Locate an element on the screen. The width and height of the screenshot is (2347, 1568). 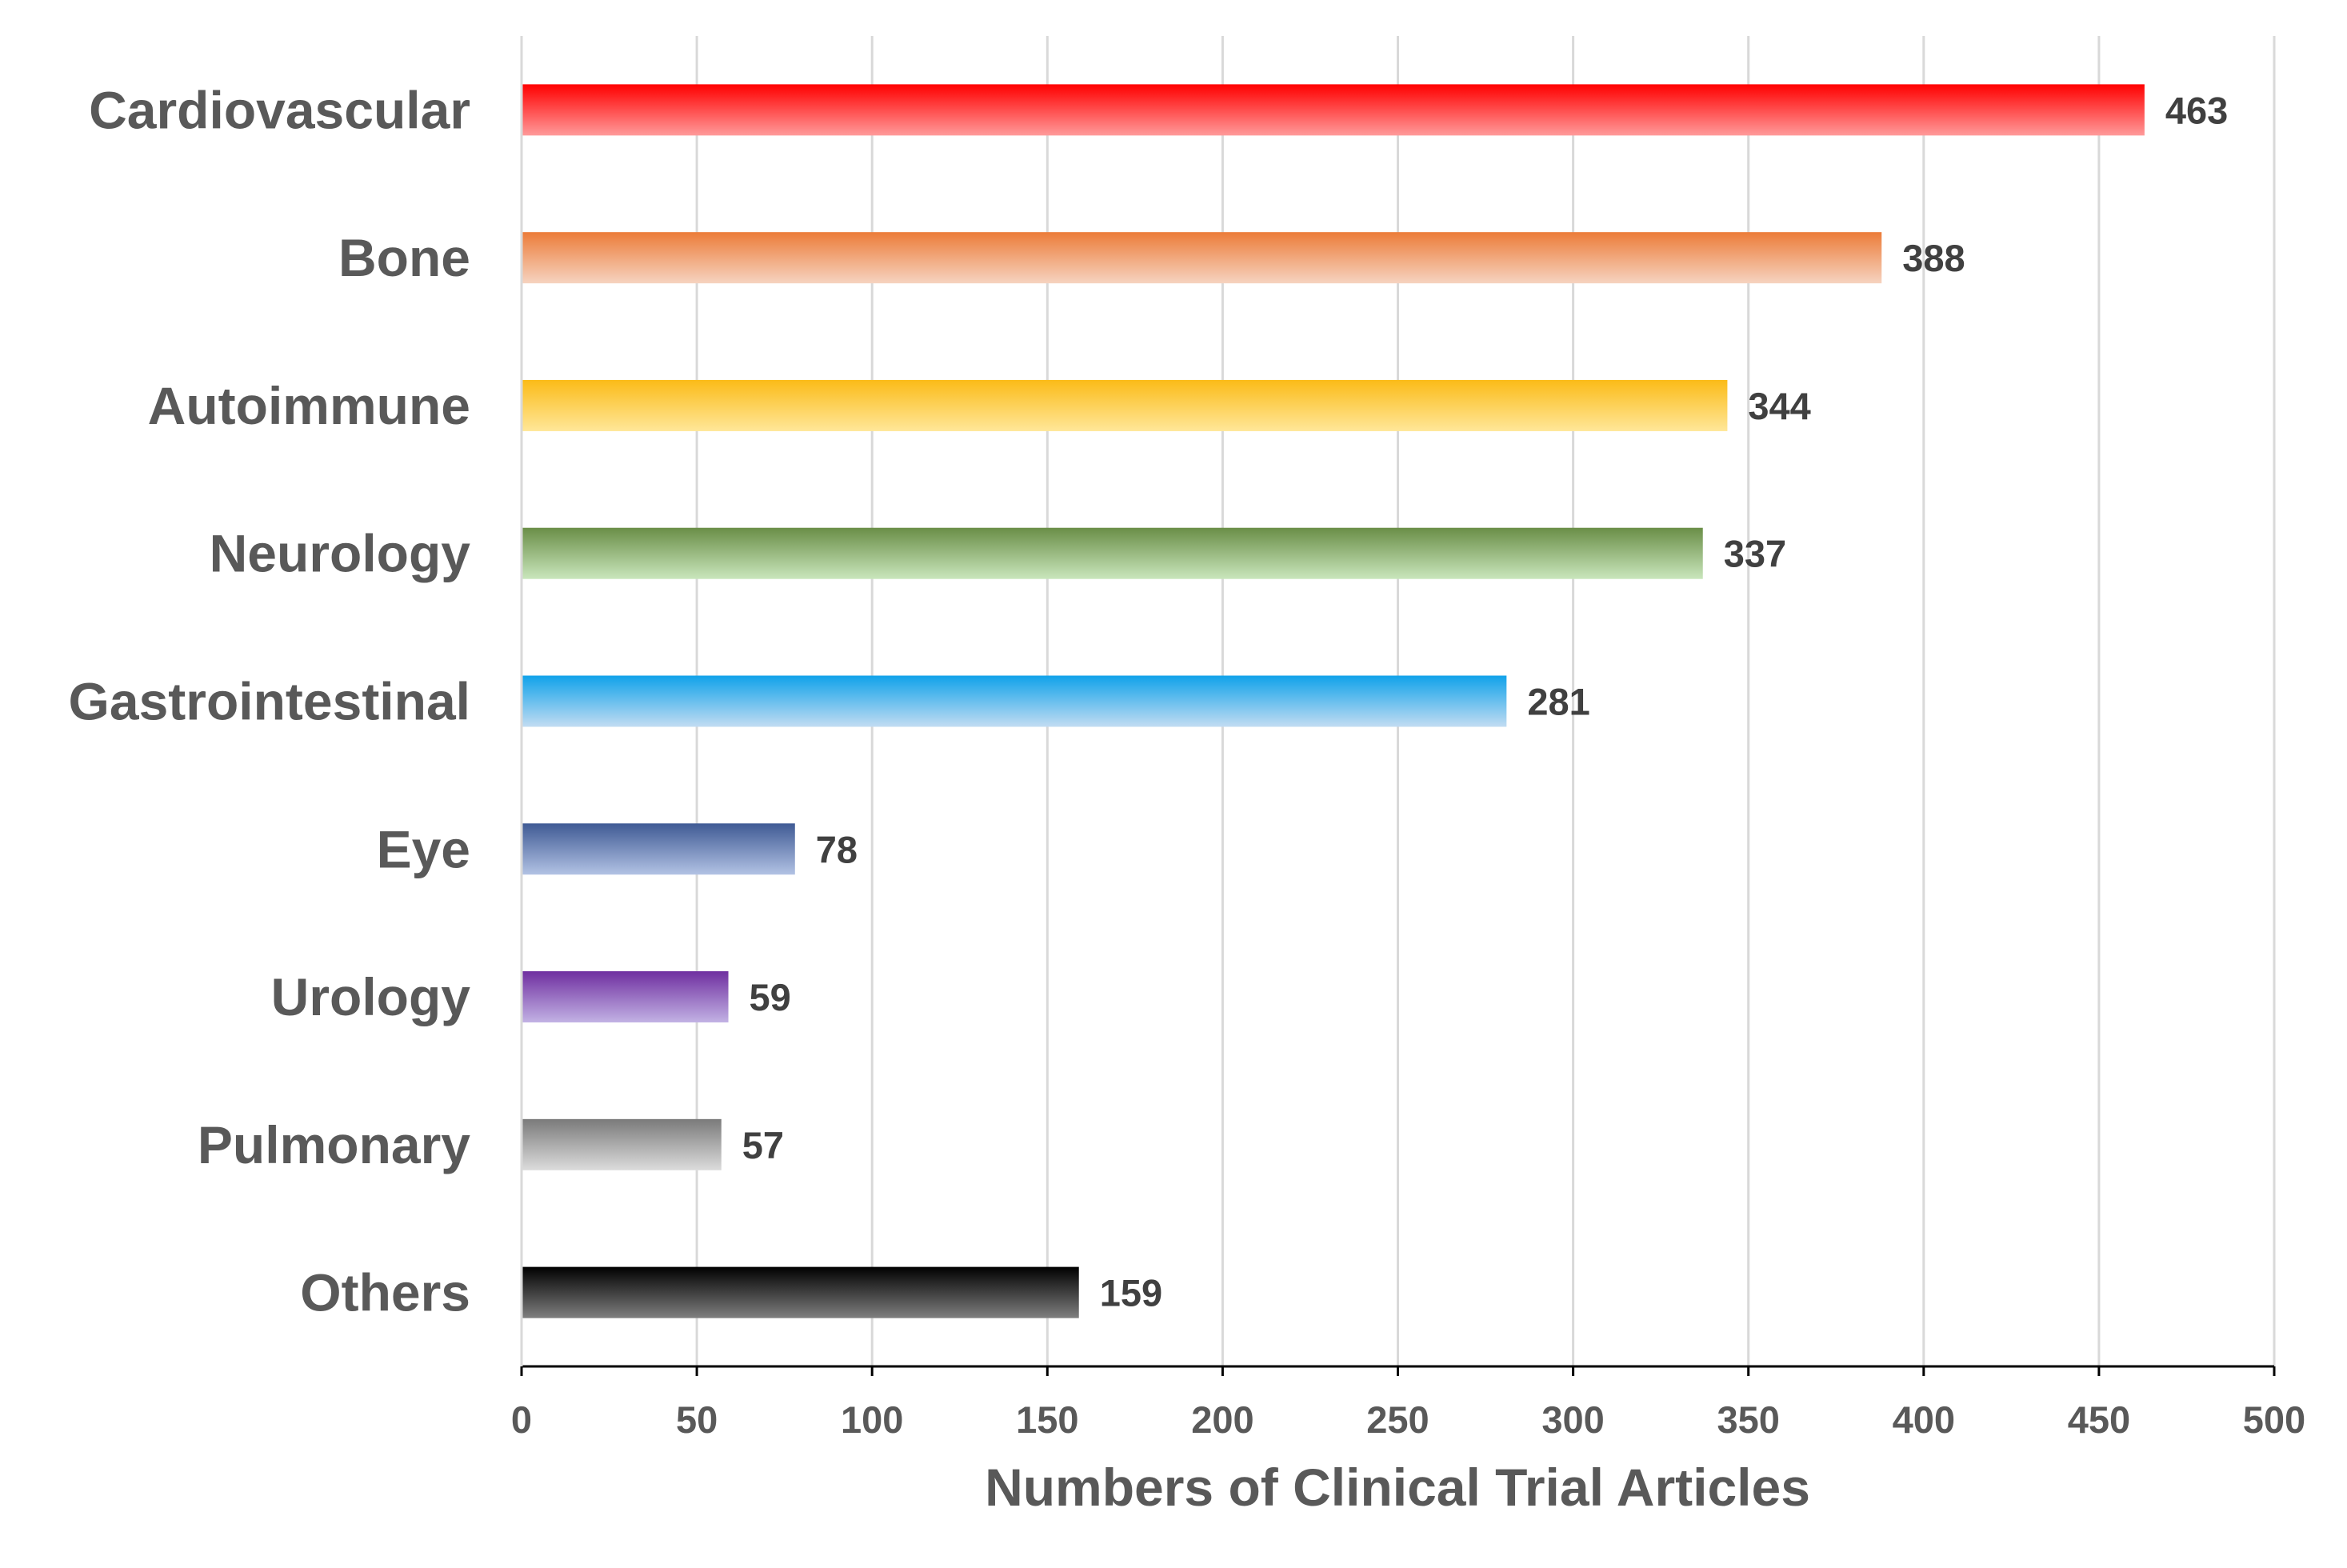
bar-autoimmune is located at coordinates (1125, 405).